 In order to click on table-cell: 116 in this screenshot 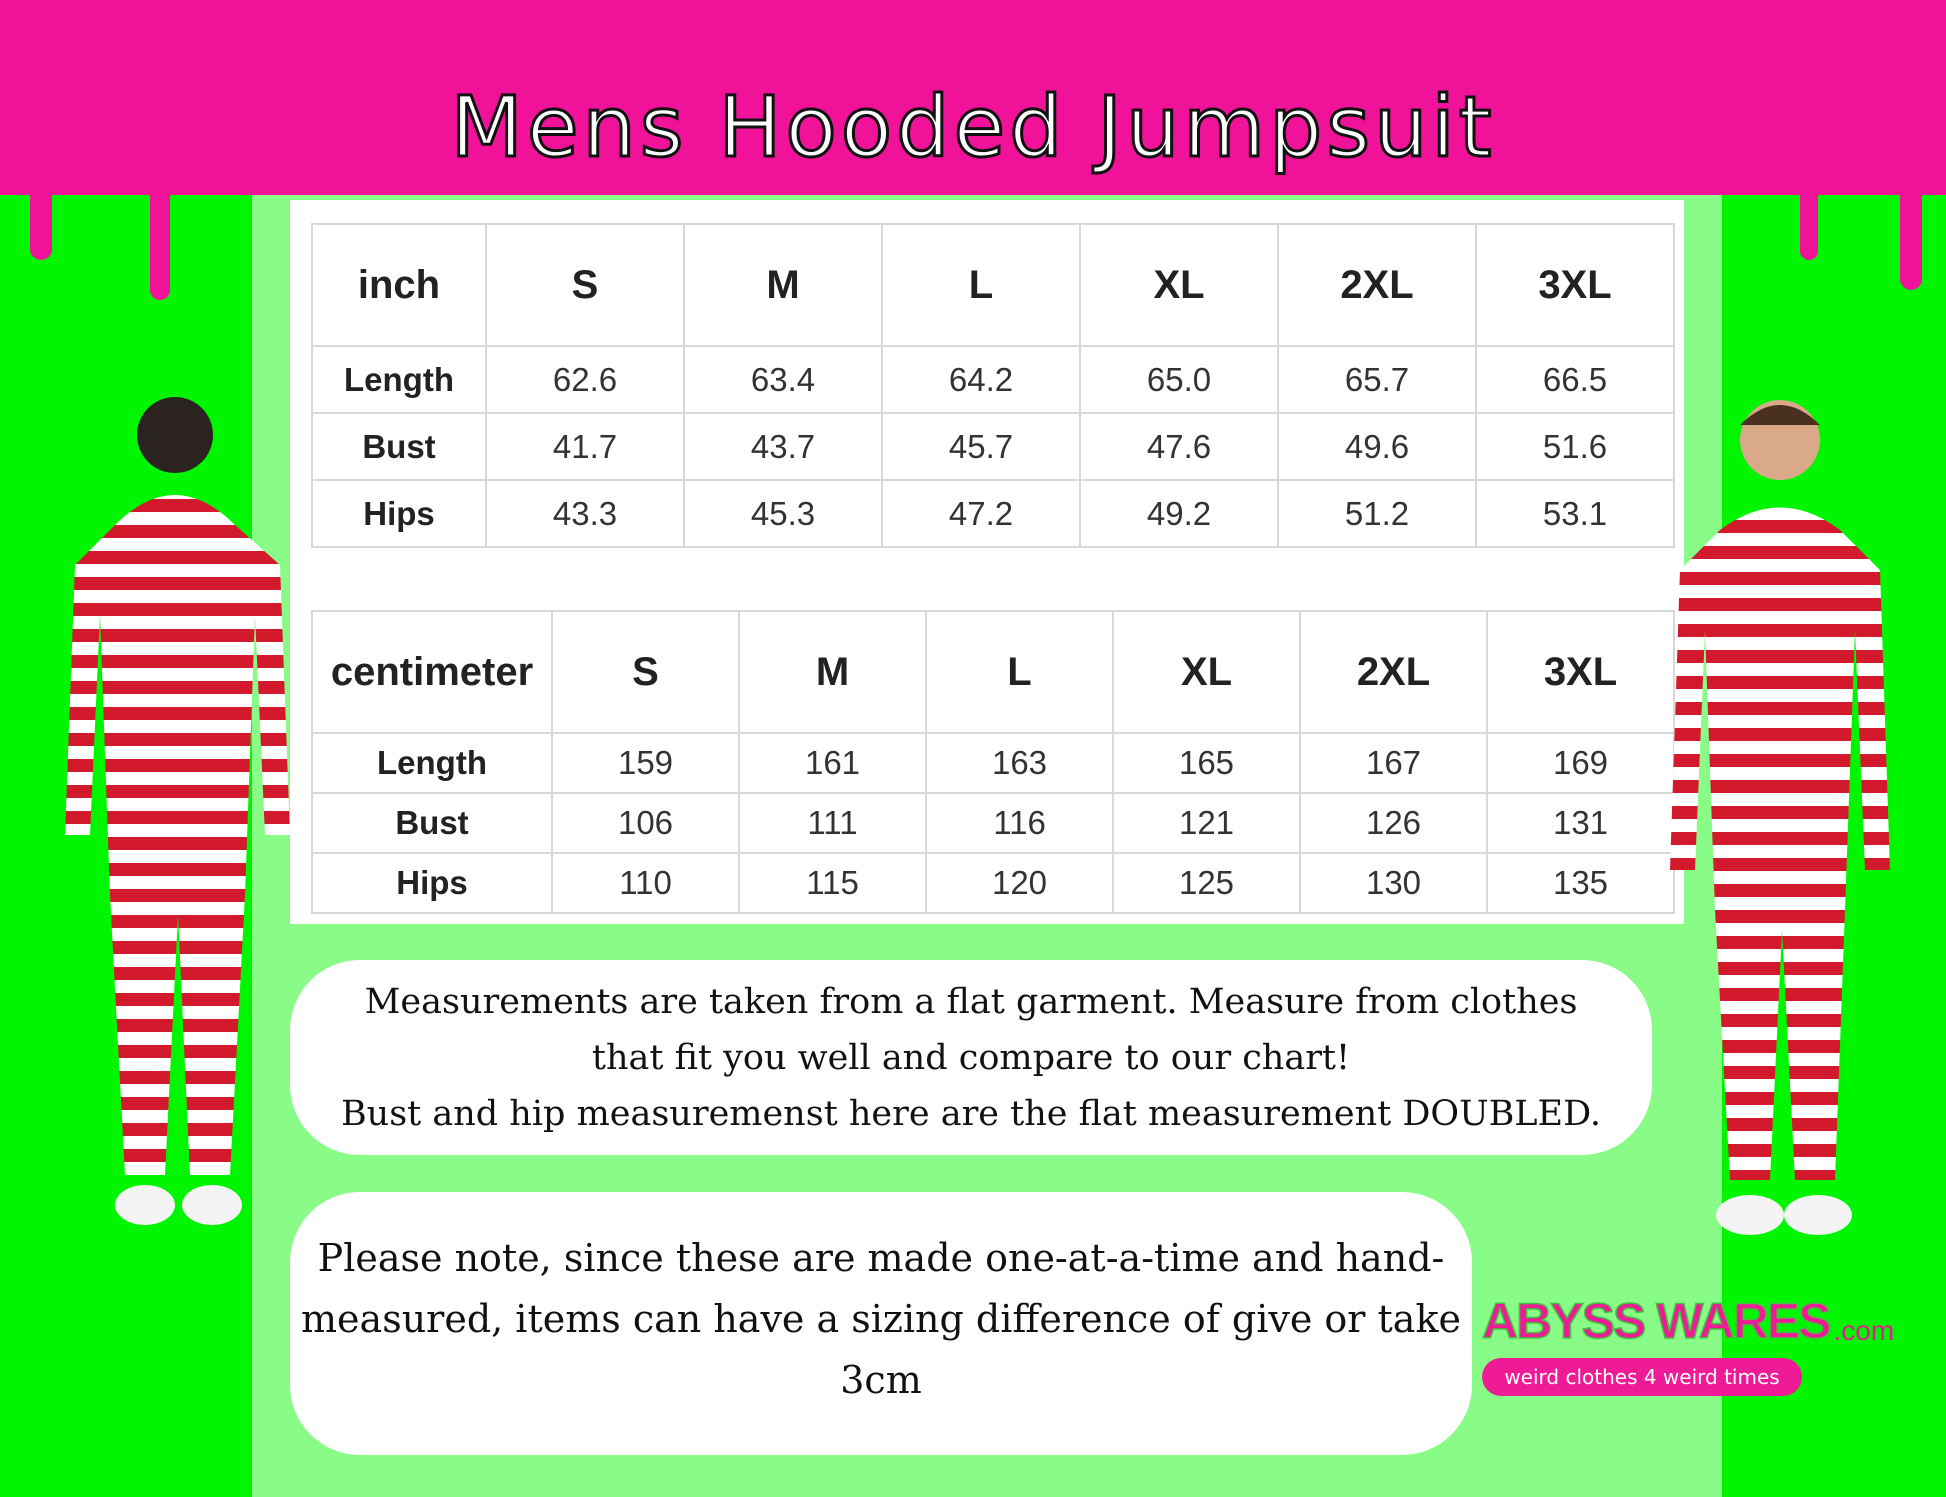, I will do `click(1019, 823)`.